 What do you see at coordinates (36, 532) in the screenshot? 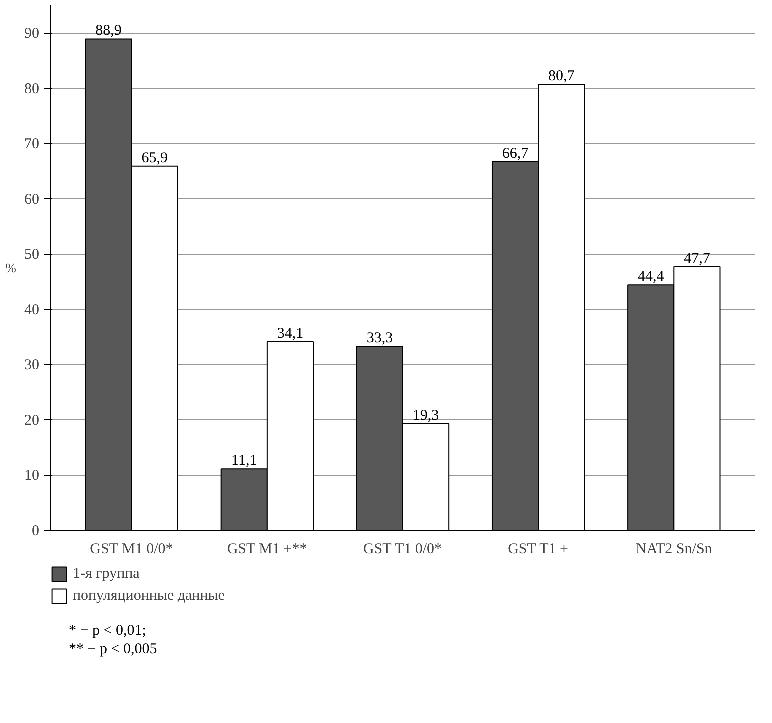
I see `y-tick-label: 0` at bounding box center [36, 532].